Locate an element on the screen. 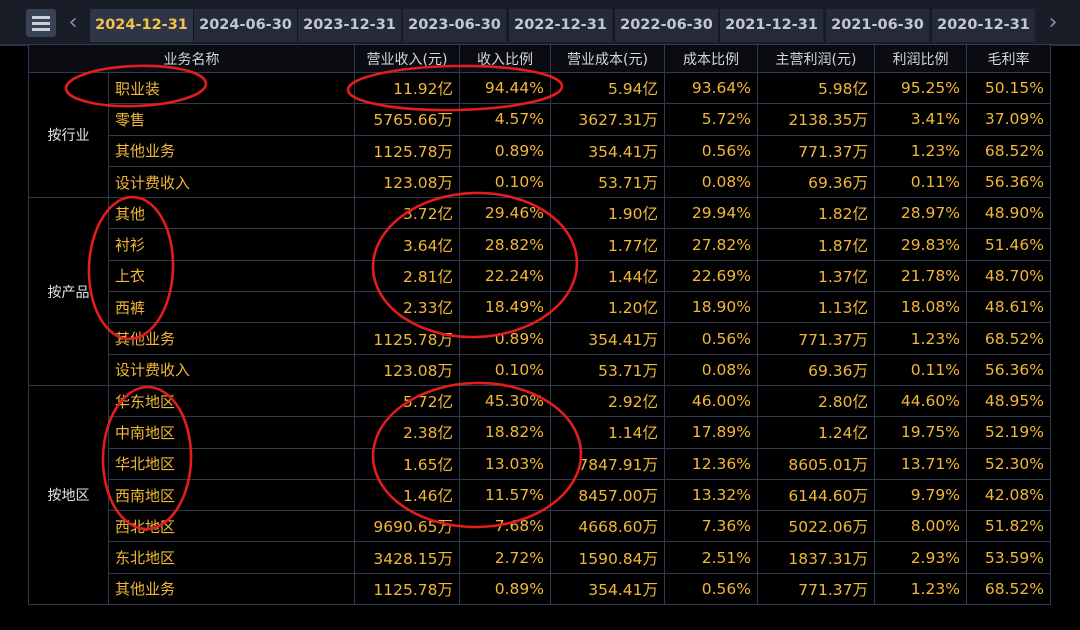  cell-profit-ratio: 29.83% is located at coordinates (920, 244).